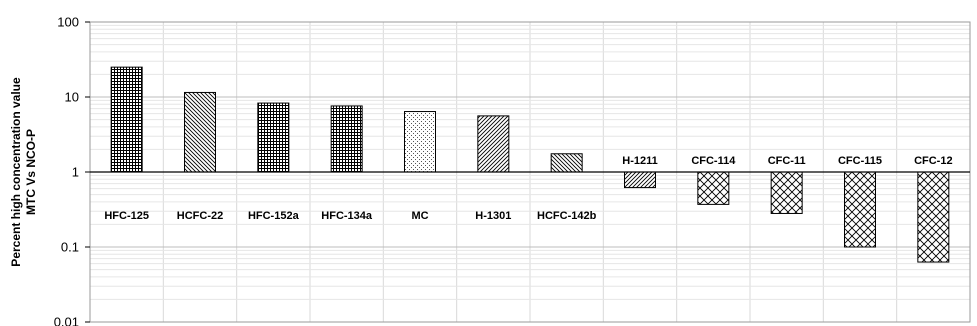  I want to click on bar-hfc-134a, so click(346, 139).